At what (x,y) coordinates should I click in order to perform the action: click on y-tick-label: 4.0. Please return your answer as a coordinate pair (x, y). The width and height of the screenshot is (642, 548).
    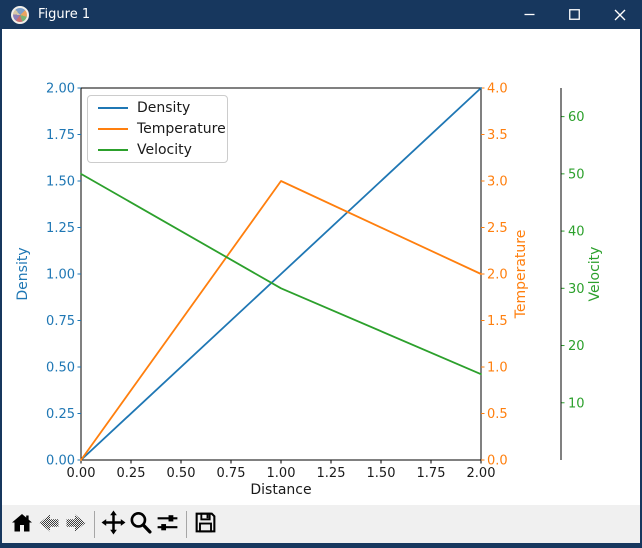
    Looking at the image, I should click on (497, 89).